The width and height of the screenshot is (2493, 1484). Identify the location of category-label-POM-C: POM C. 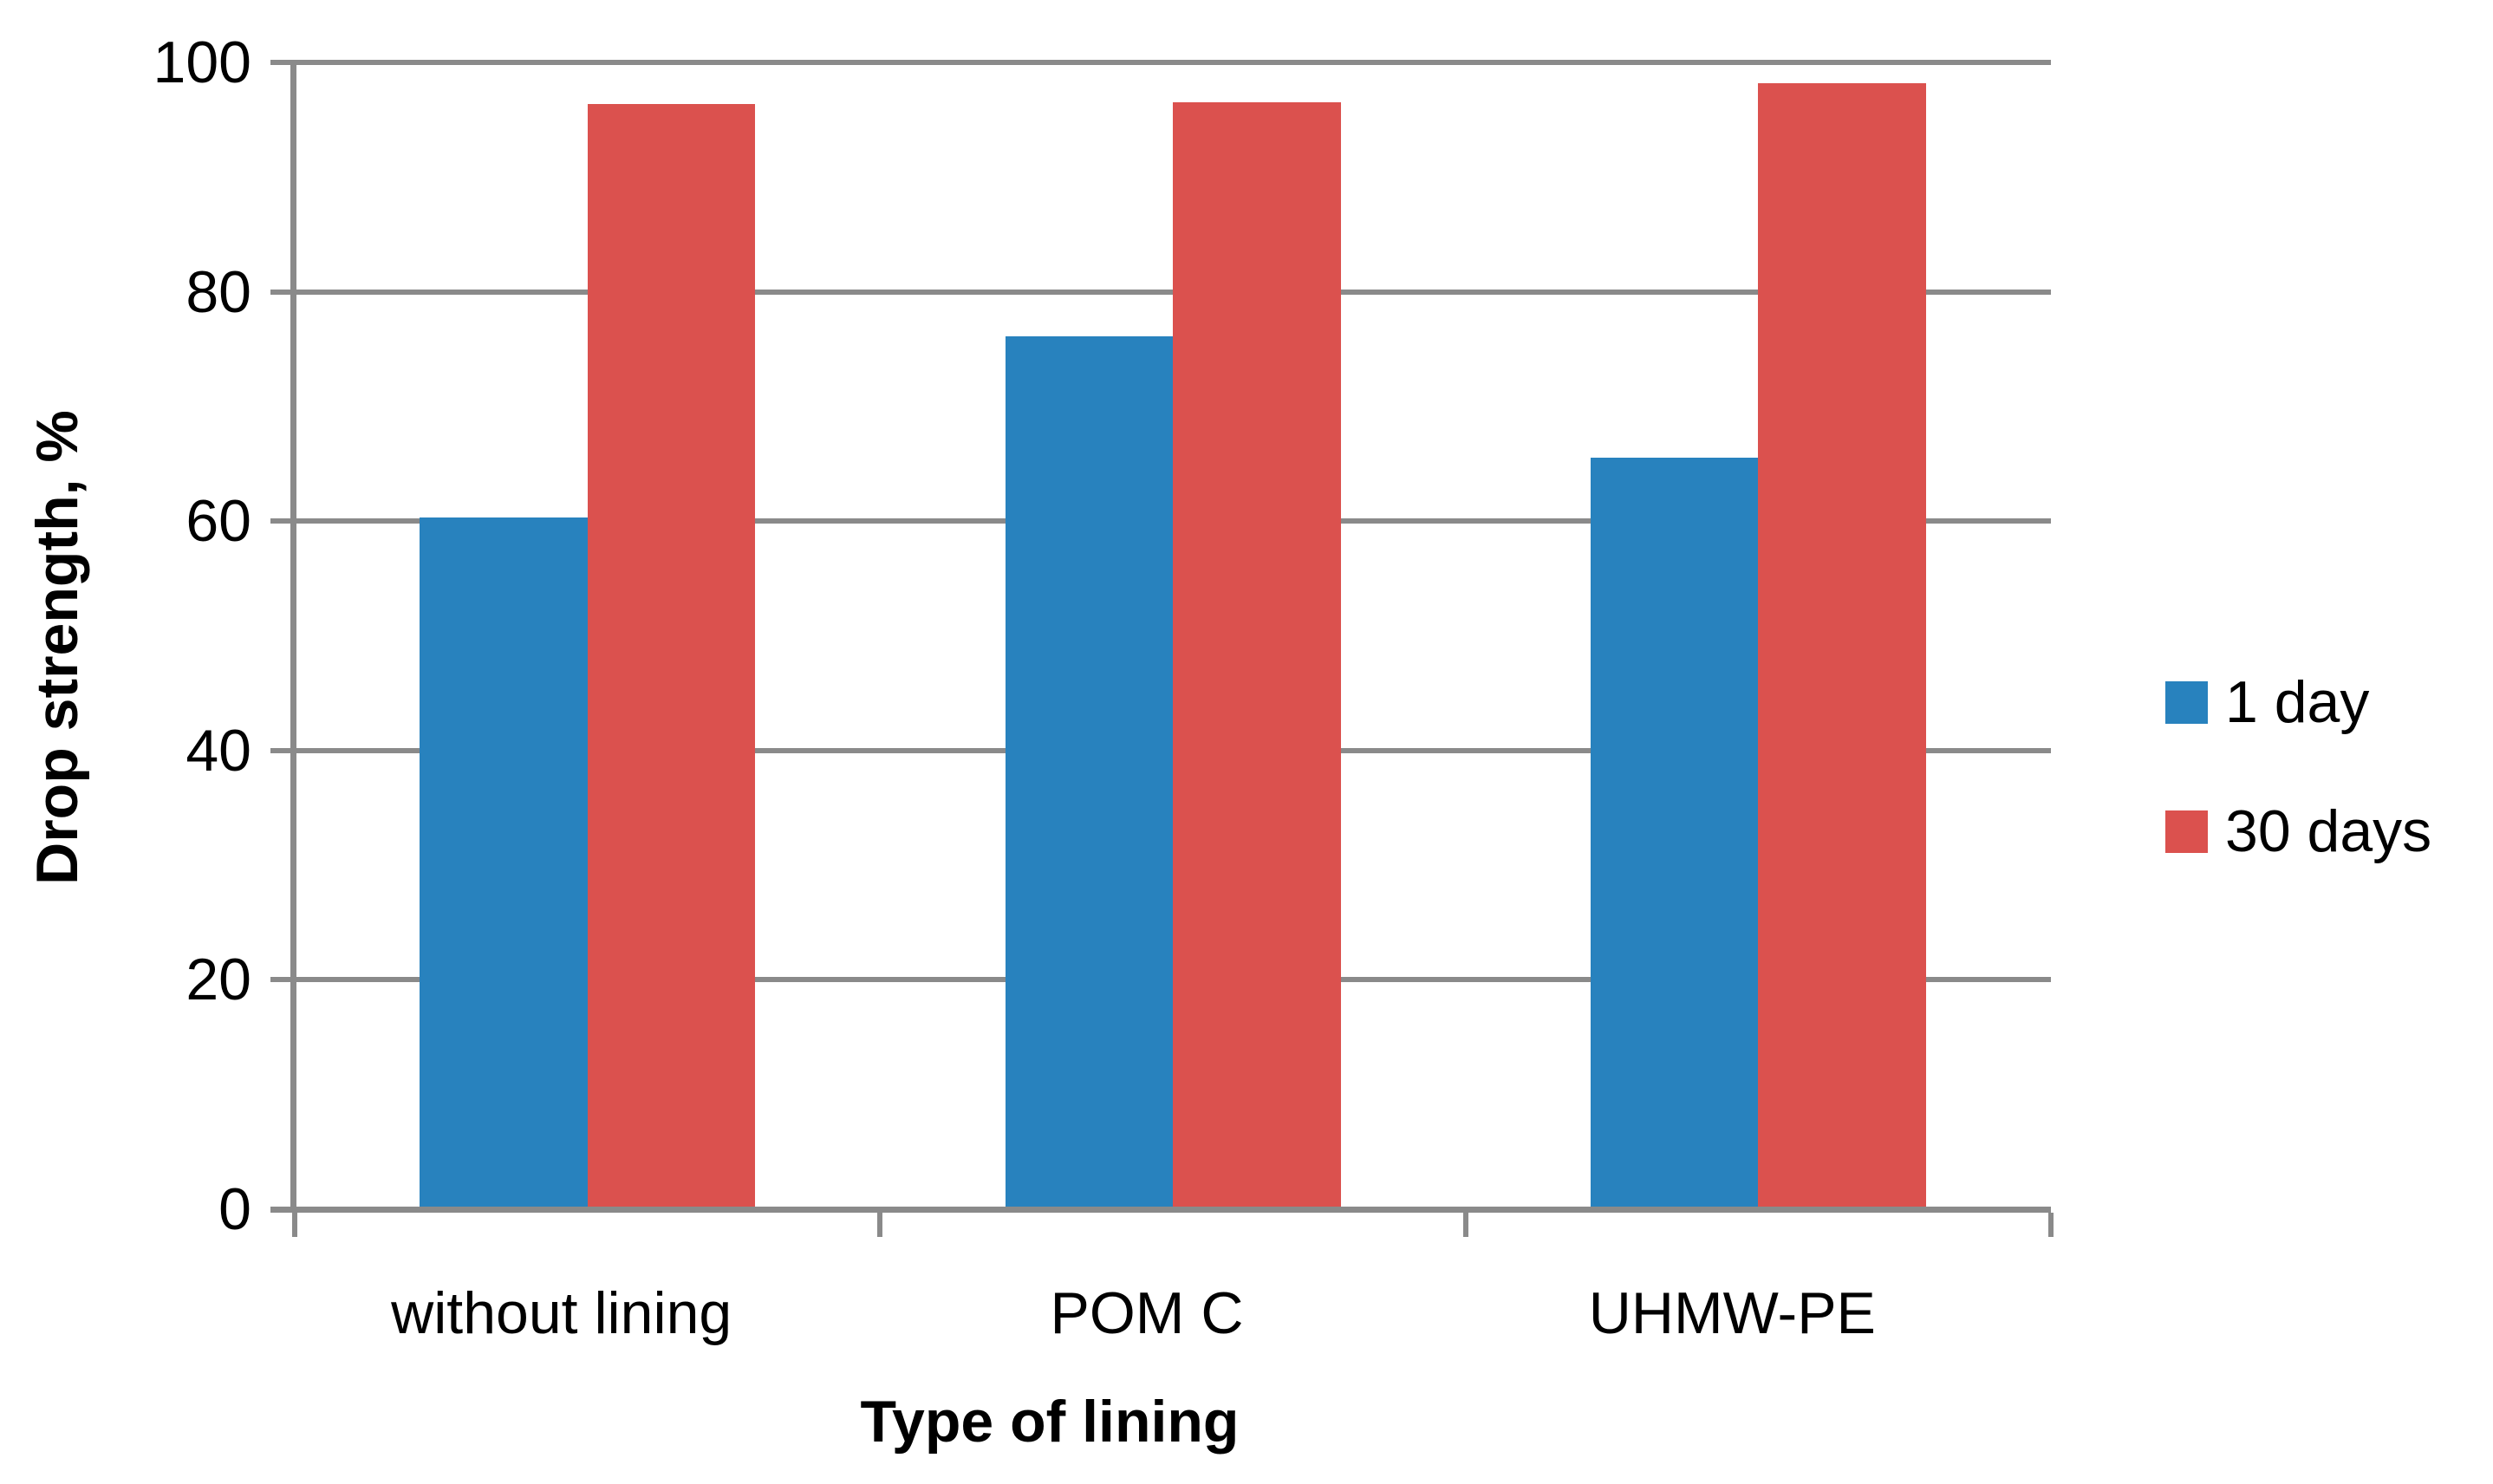
(1147, 1313).